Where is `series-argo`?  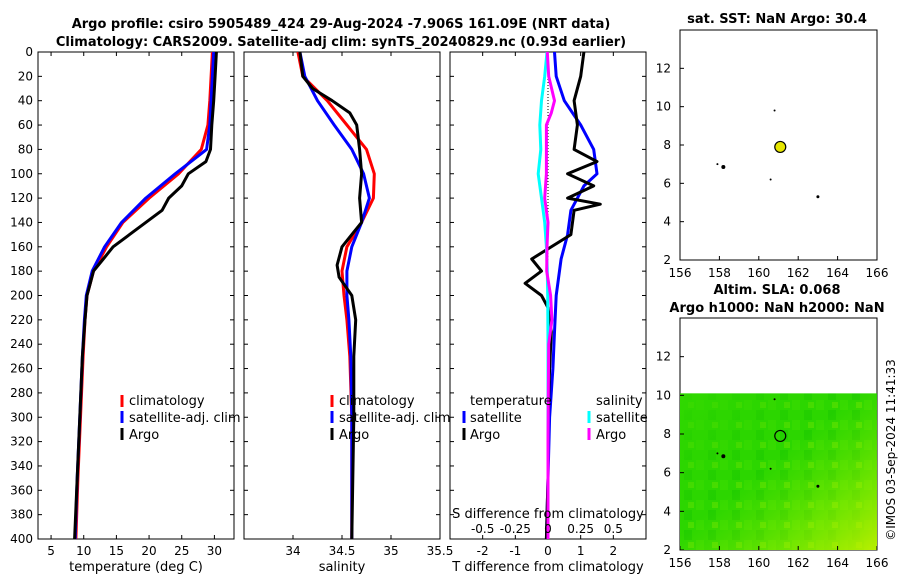 series-argo is located at coordinates (145, 295).